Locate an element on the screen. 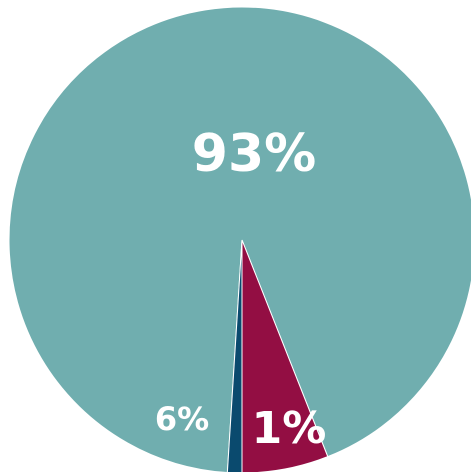 The height and width of the screenshot is (472, 471). slice-label-1: 1% is located at coordinates (289, 428).